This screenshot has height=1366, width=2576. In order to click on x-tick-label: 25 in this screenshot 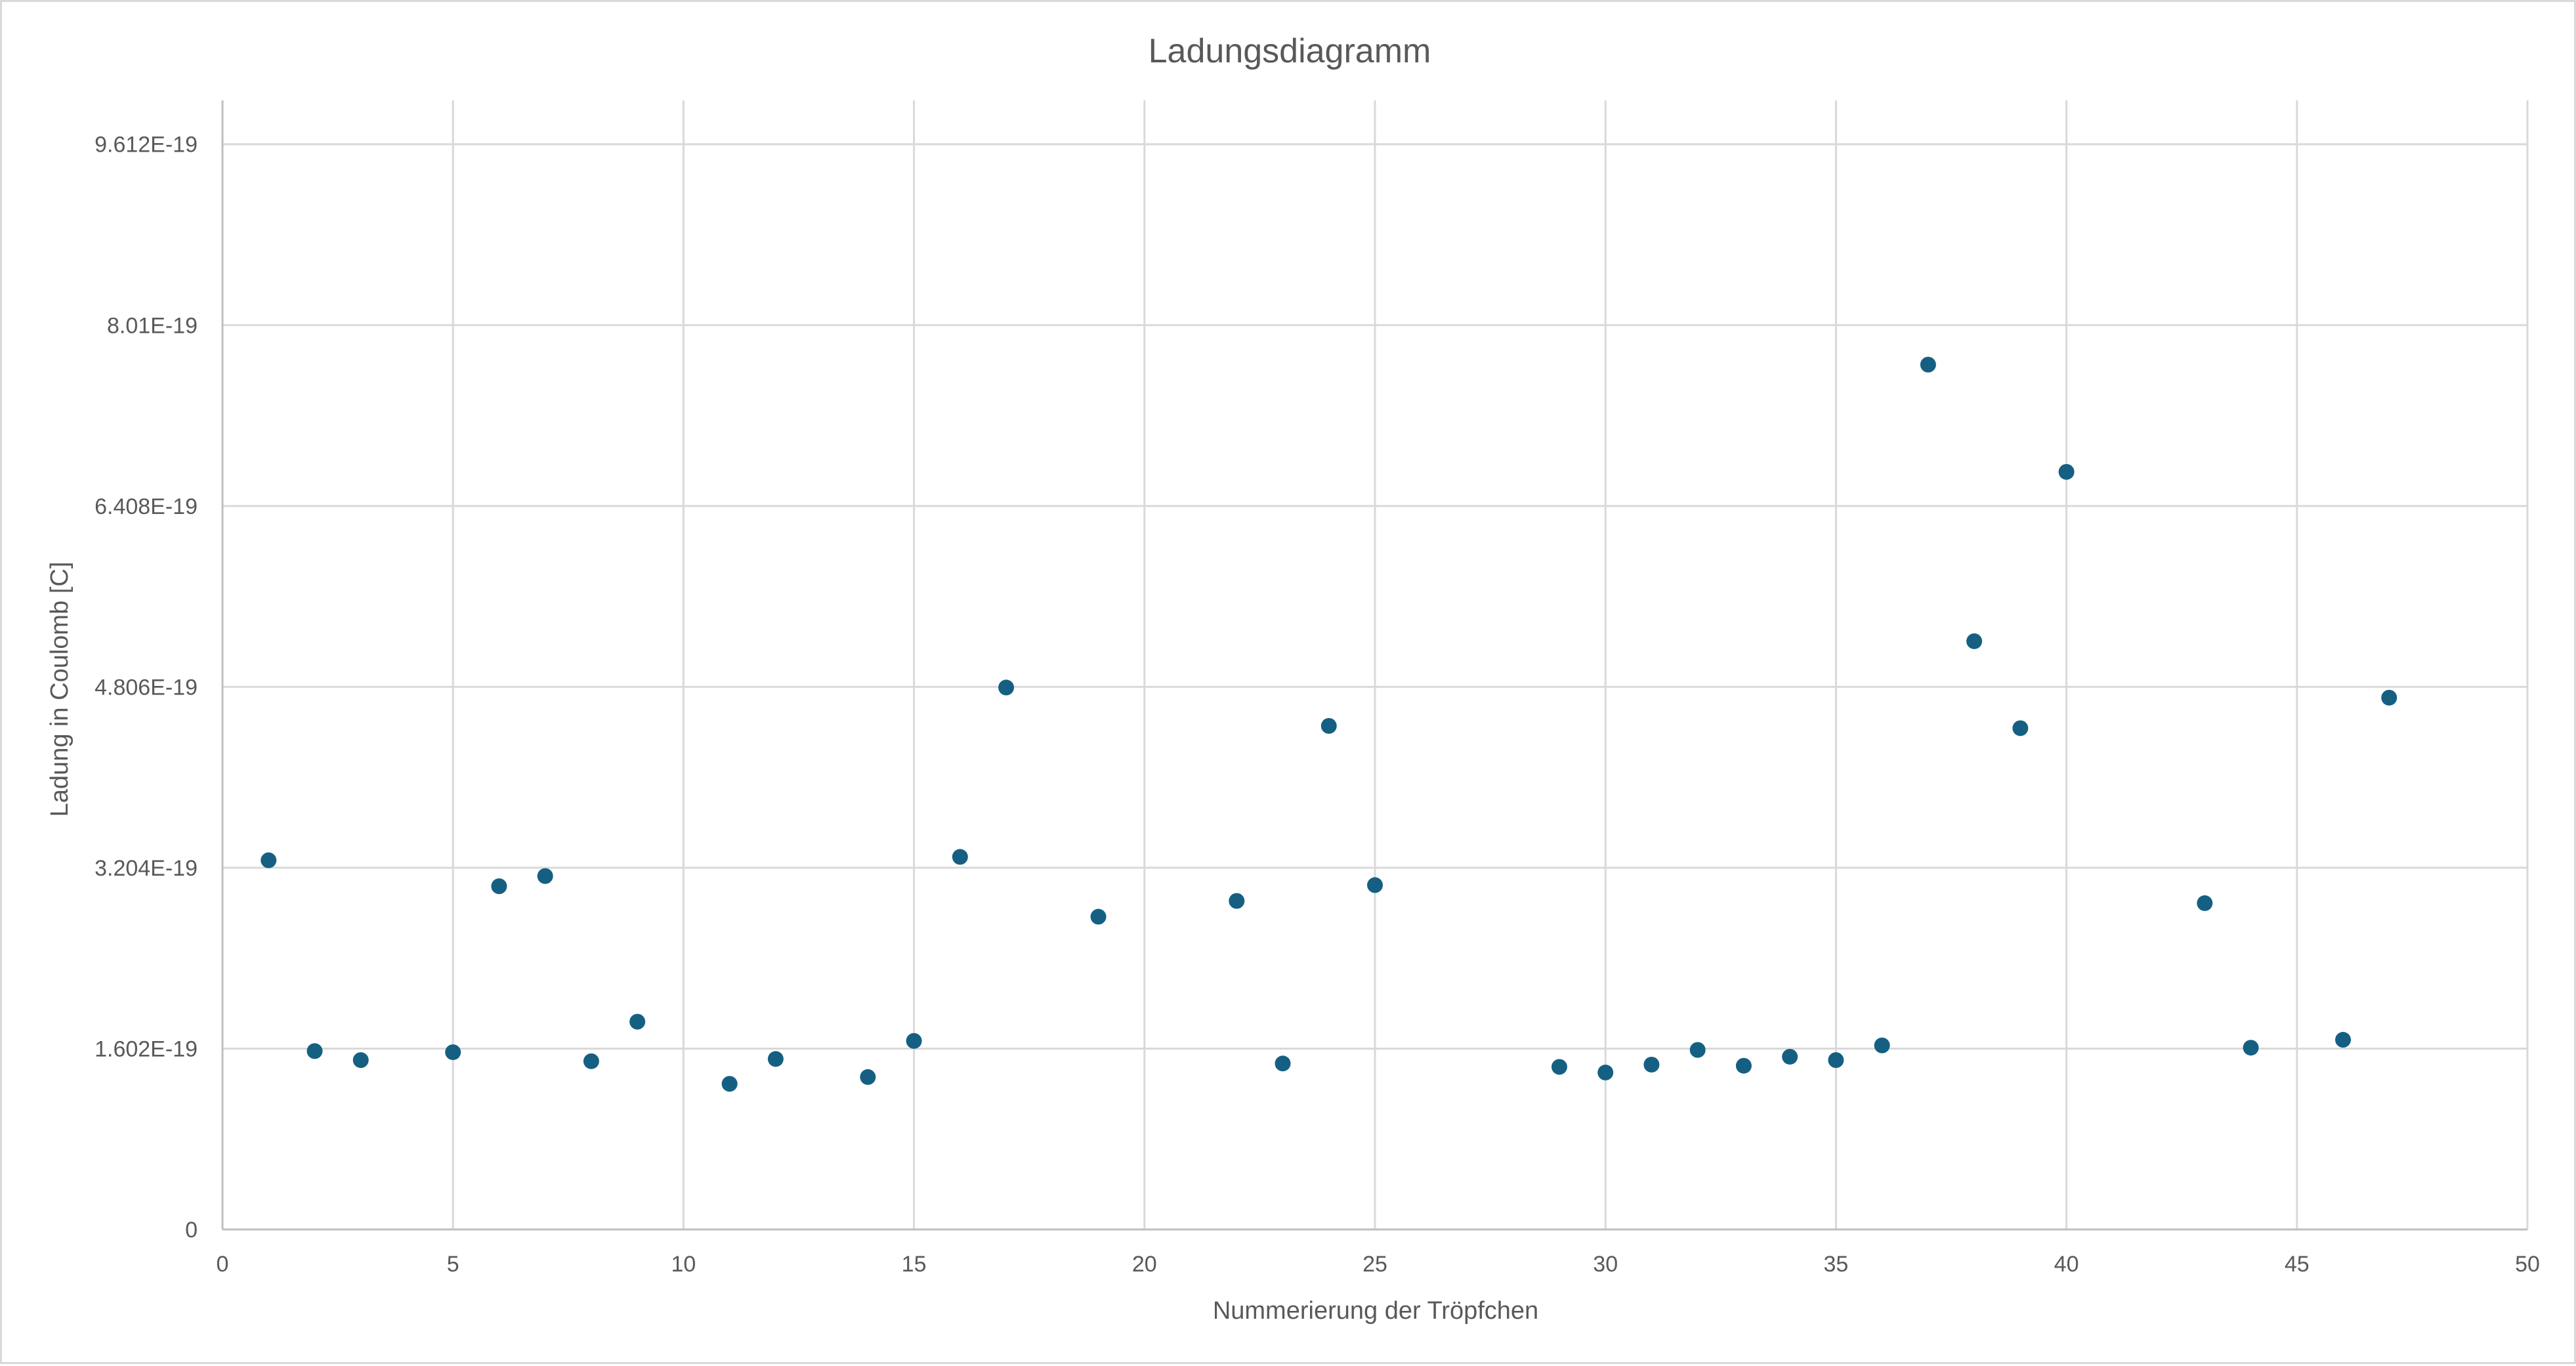, I will do `click(1374, 1264)`.